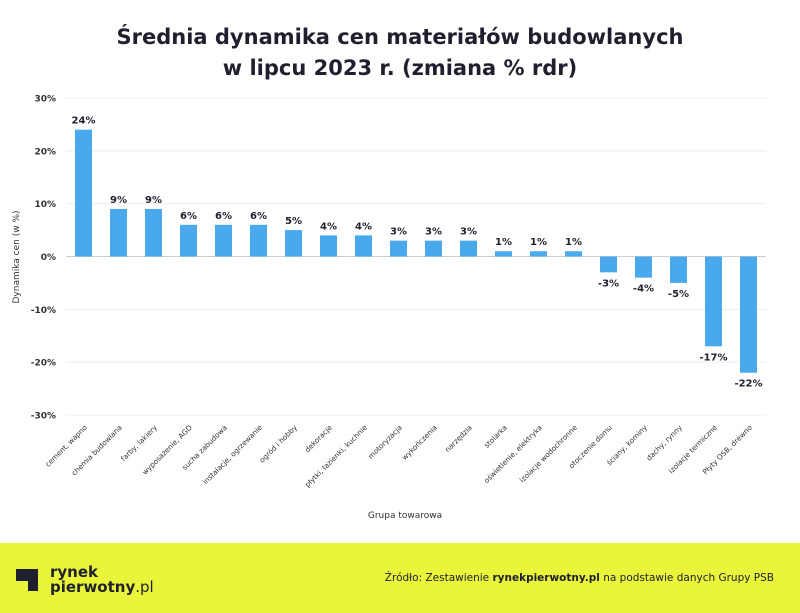  Describe the element at coordinates (643, 289) in the screenshot. I see `value-label: -4%` at that location.